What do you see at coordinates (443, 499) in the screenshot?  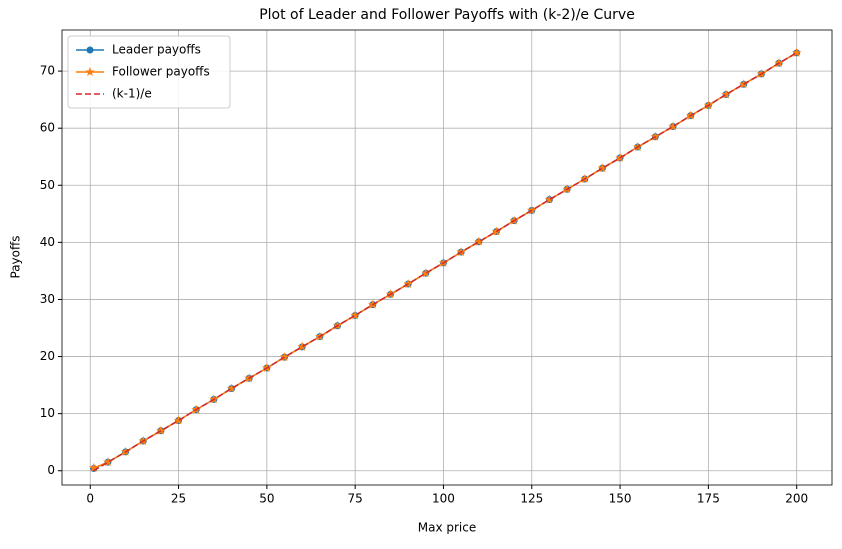 I see `x-tick-label: 100` at bounding box center [443, 499].